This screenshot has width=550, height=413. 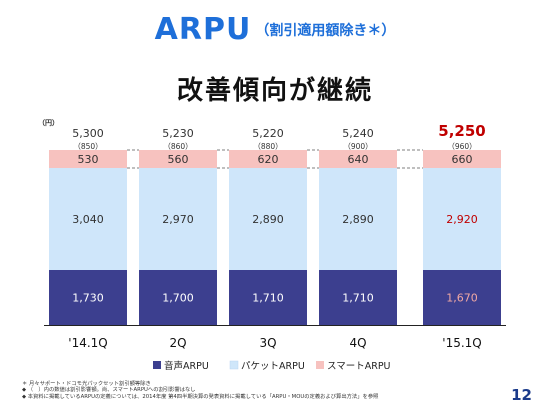 I want to click on x-tick-label: '15.1Q, so click(x=461, y=343).